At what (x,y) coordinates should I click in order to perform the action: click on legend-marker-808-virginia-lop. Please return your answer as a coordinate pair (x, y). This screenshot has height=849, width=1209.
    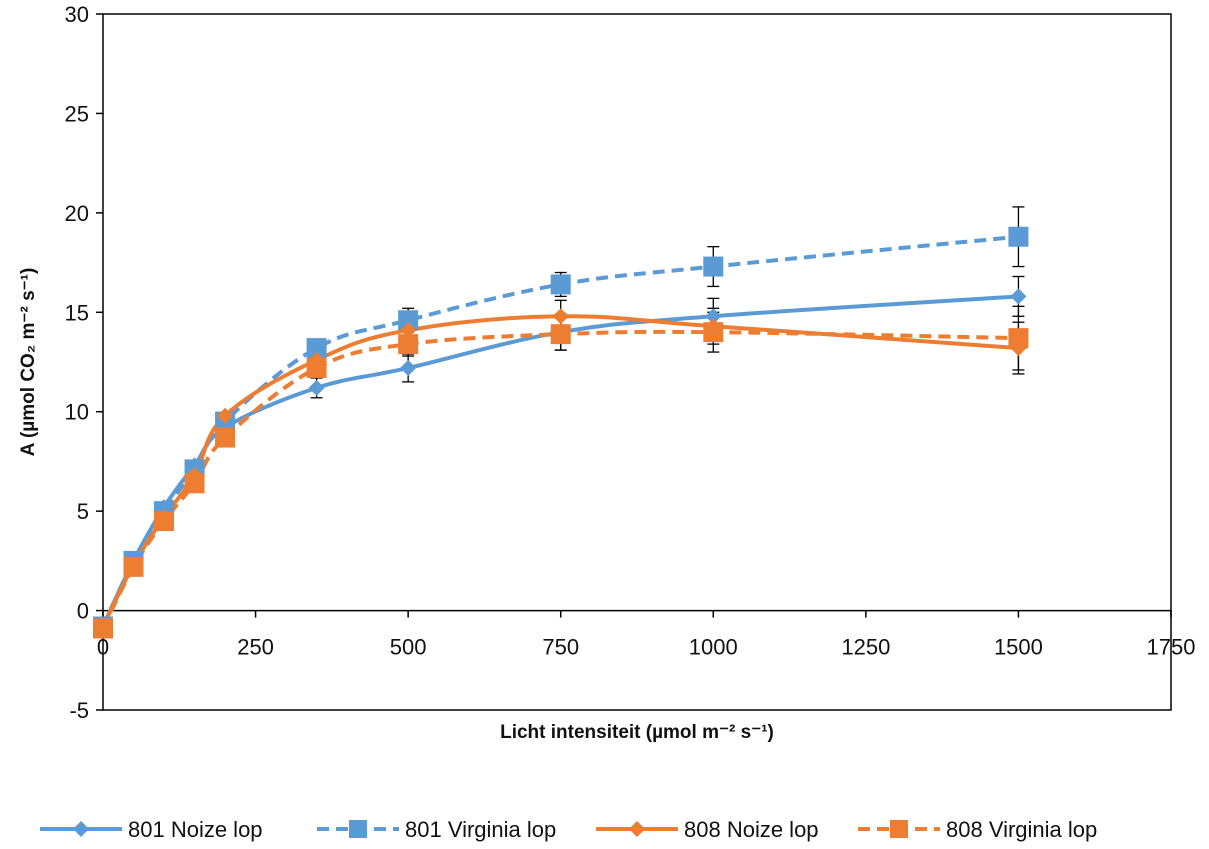
    Looking at the image, I should click on (899, 829).